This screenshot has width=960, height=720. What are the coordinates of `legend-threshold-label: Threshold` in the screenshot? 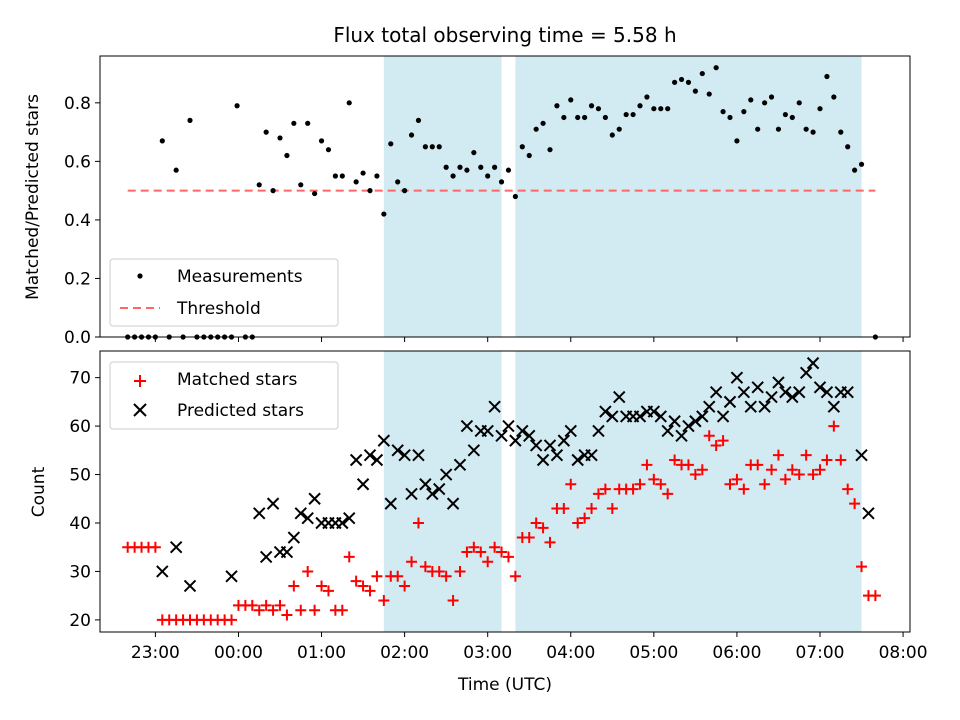 It's located at (218, 309).